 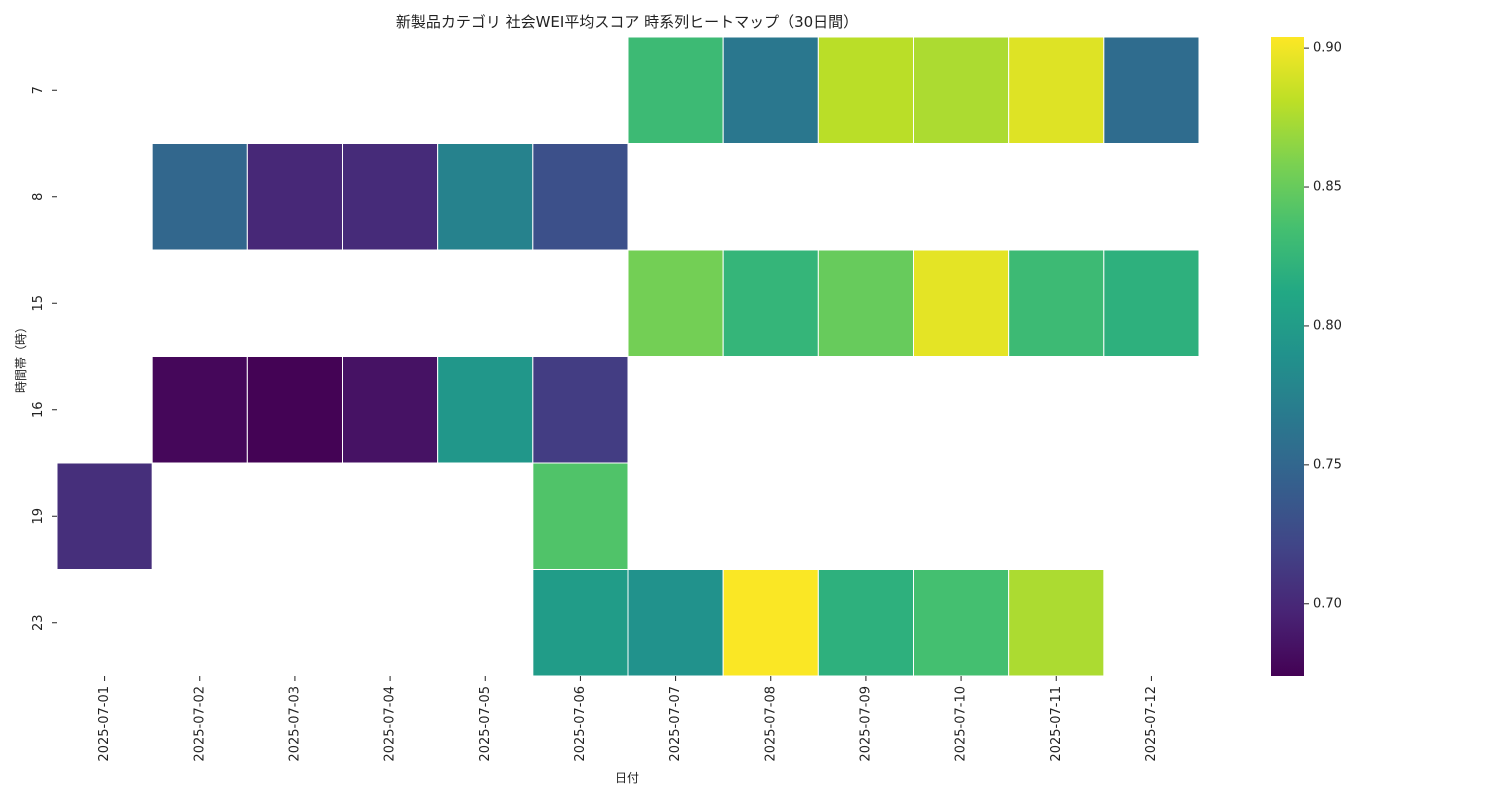 What do you see at coordinates (38, 90) in the screenshot?
I see `y-tick-label: 7` at bounding box center [38, 90].